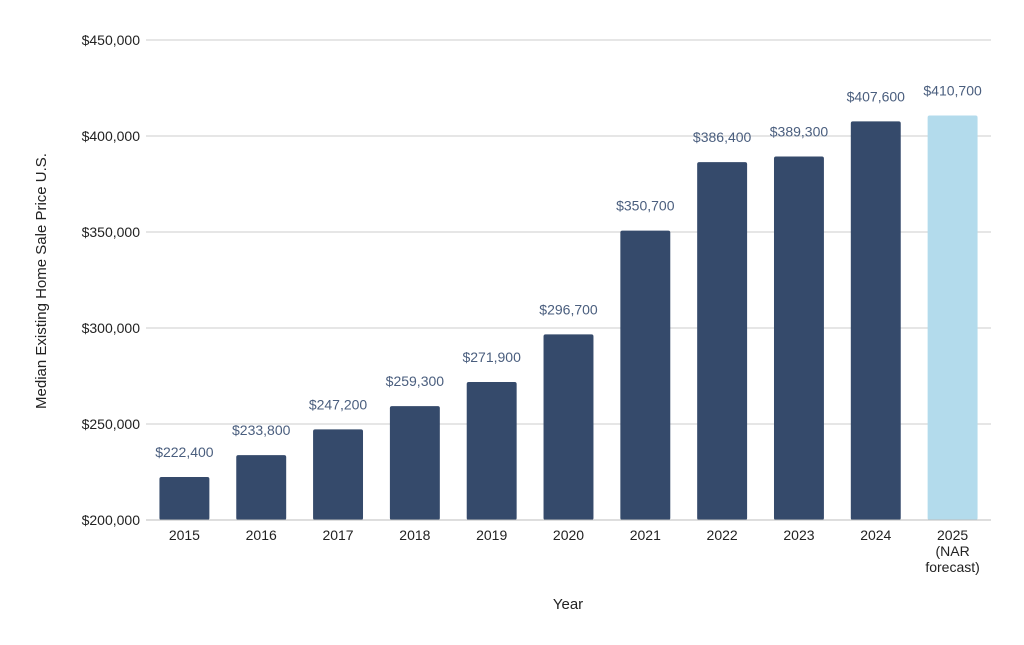 Image resolution: width=1024 pixels, height=645 pixels. Describe the element at coordinates (261, 430) in the screenshot. I see `data-label: $233,800` at that location.